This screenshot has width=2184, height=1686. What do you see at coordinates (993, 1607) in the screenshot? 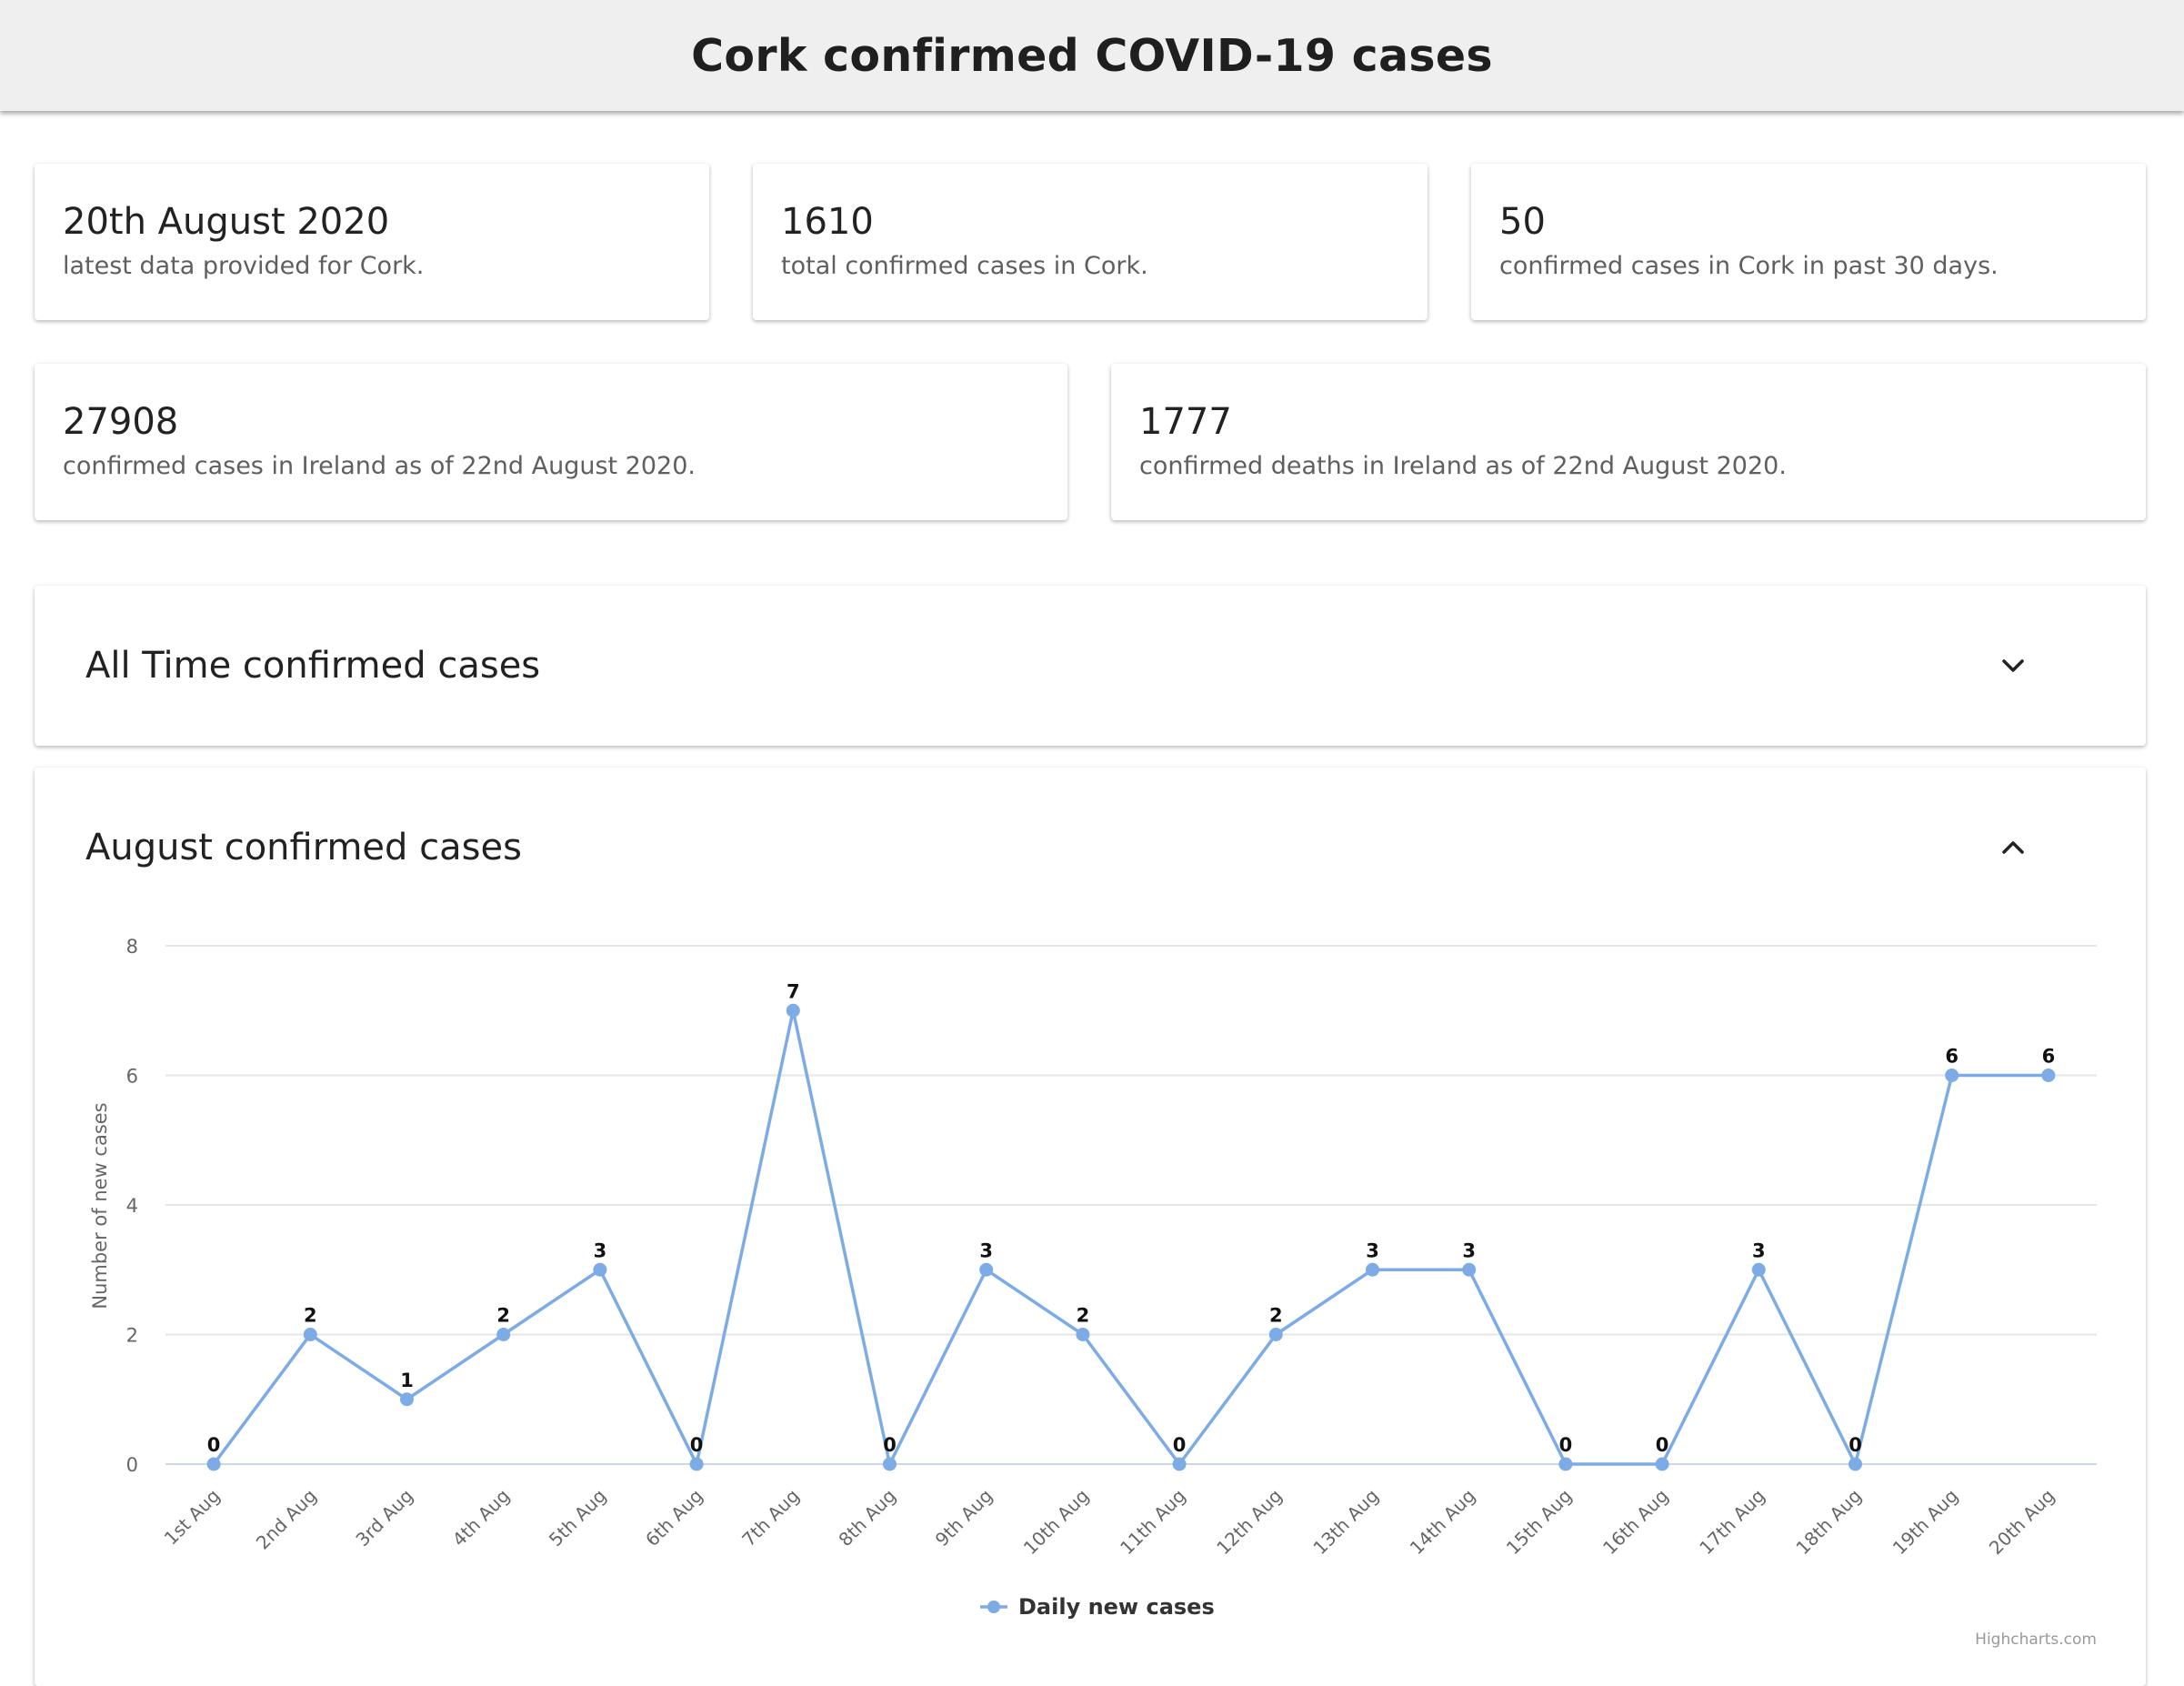
I see `legend-marker-symbol` at bounding box center [993, 1607].